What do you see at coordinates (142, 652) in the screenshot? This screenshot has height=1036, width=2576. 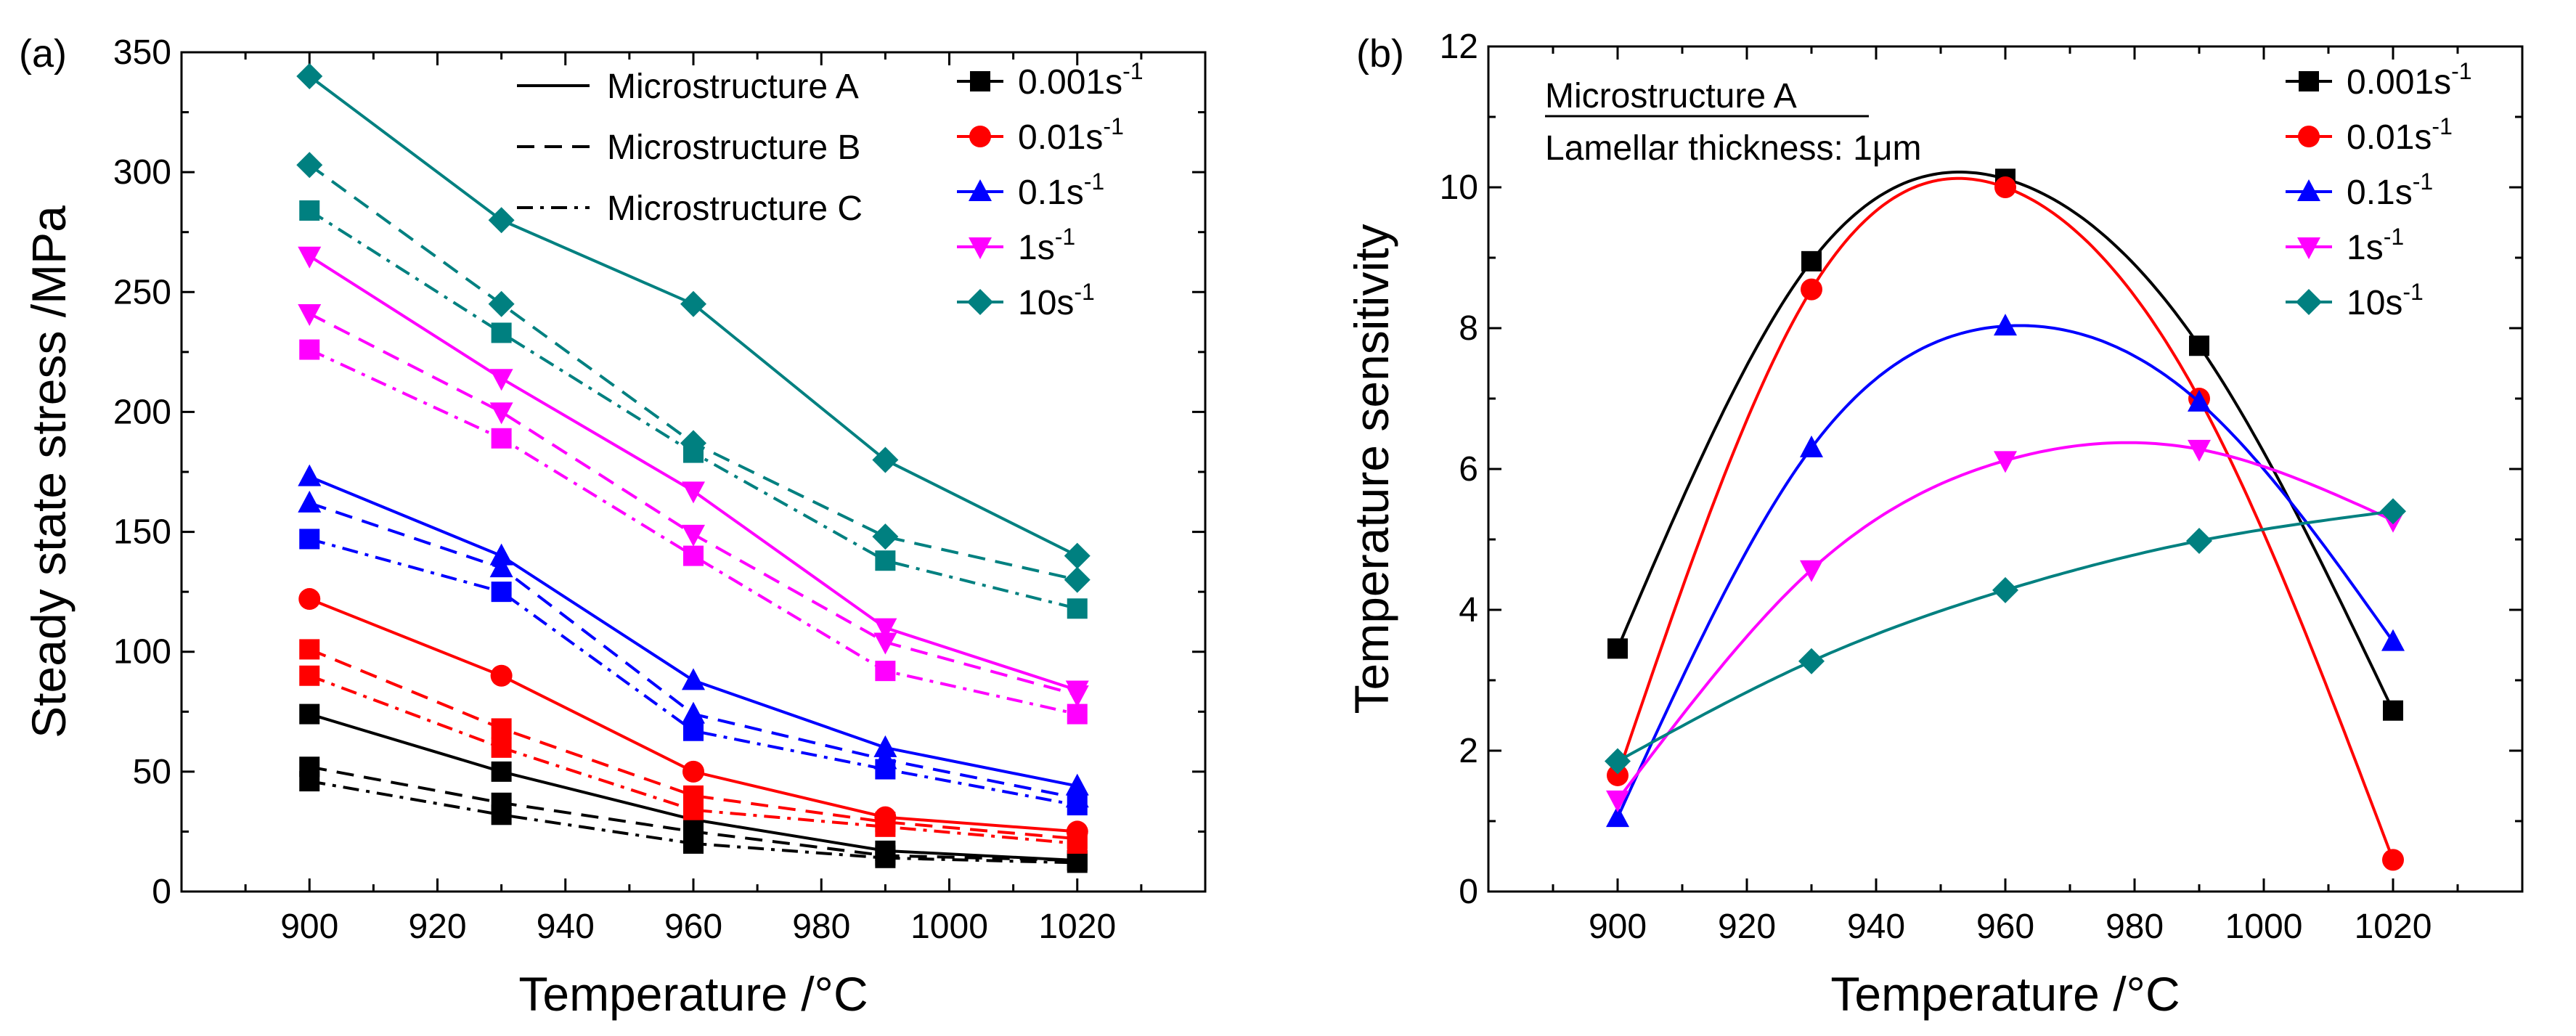 I see `panel-a-y-tick-label: 100` at bounding box center [142, 652].